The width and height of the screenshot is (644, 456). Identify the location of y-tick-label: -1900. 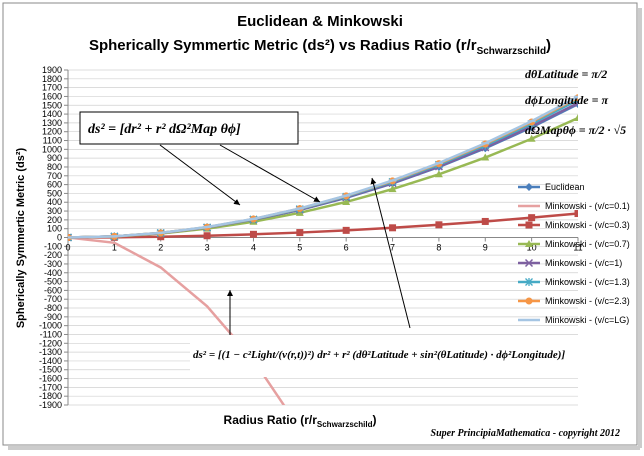
(50, 405).